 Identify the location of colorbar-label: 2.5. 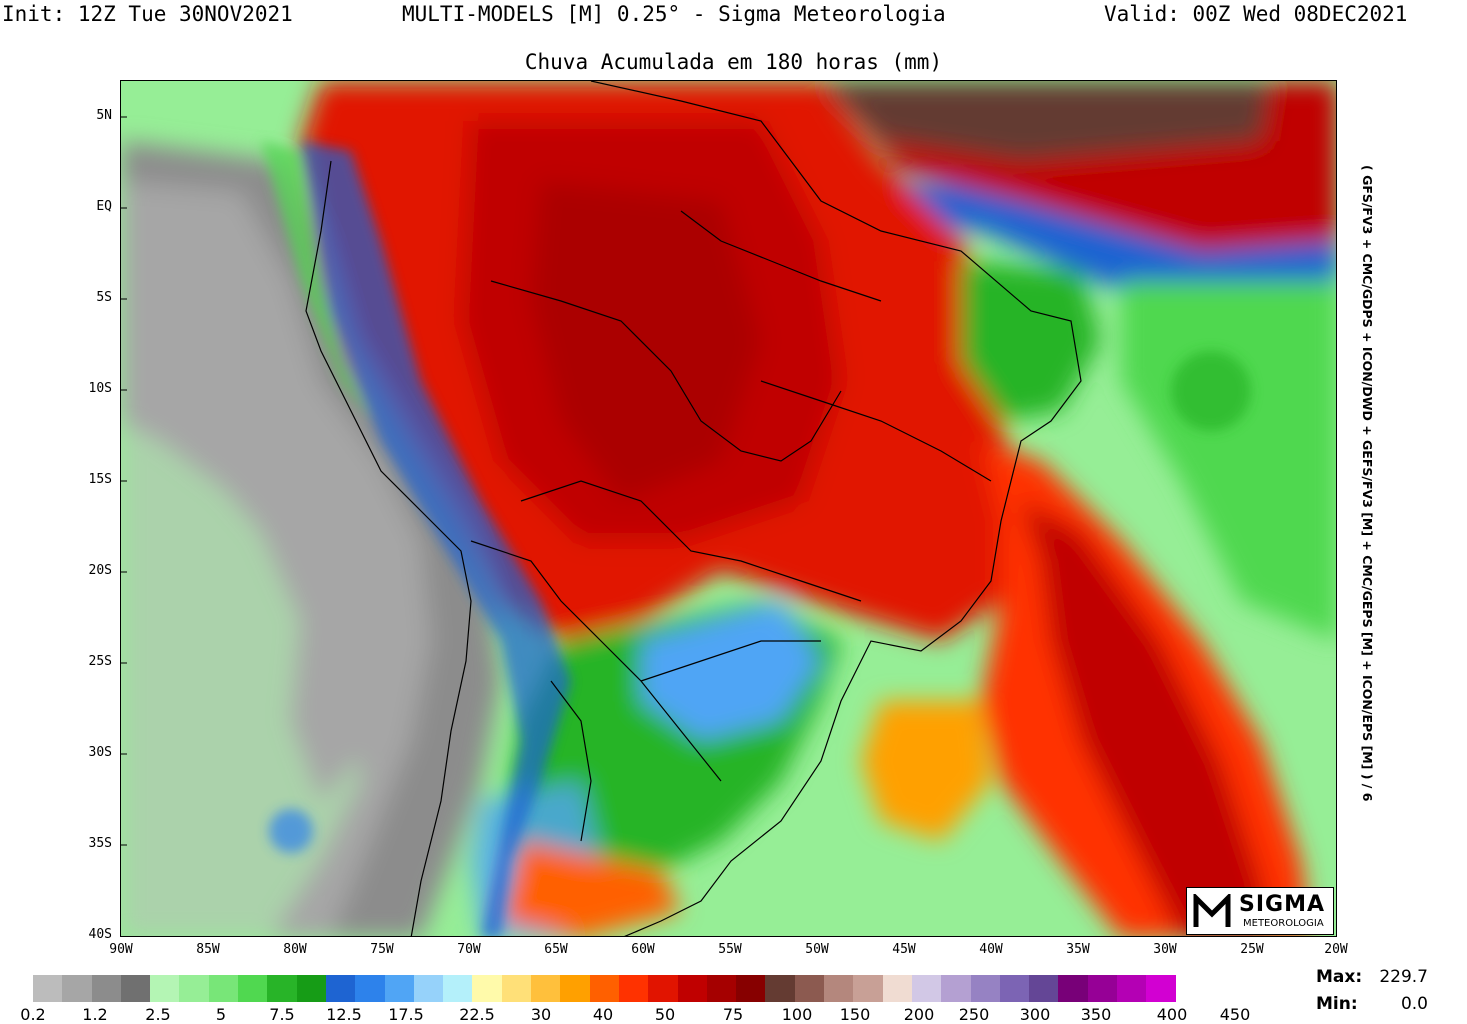
(158, 1014).